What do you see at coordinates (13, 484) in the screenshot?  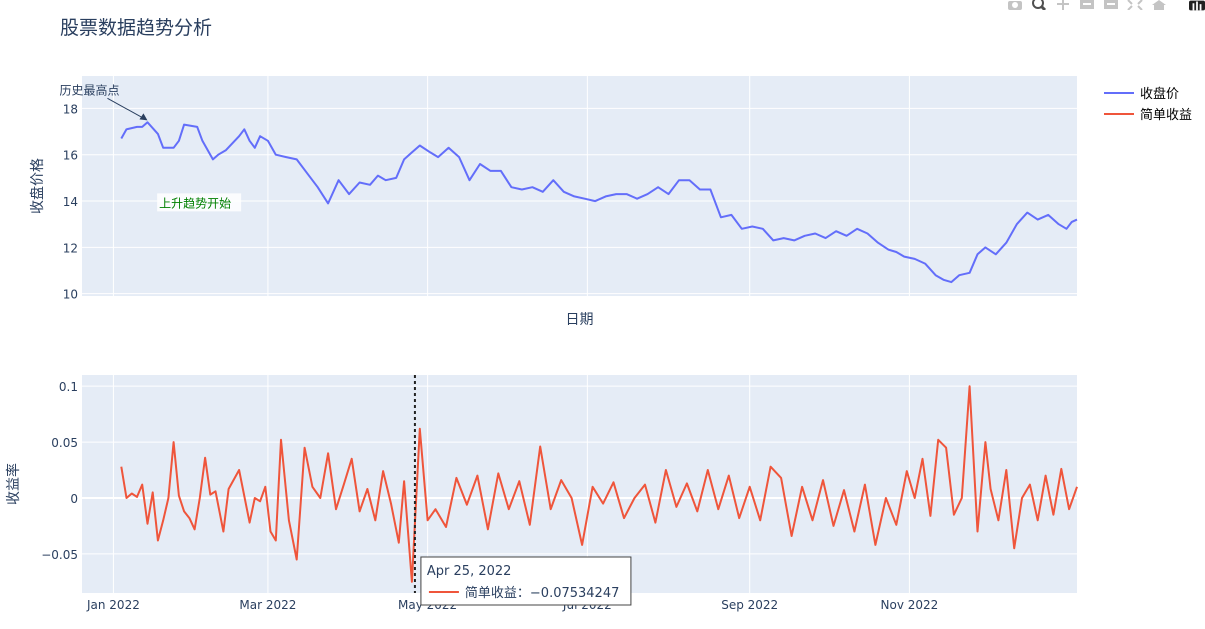 I see `returns-y-axis-title: 收益率` at bounding box center [13, 484].